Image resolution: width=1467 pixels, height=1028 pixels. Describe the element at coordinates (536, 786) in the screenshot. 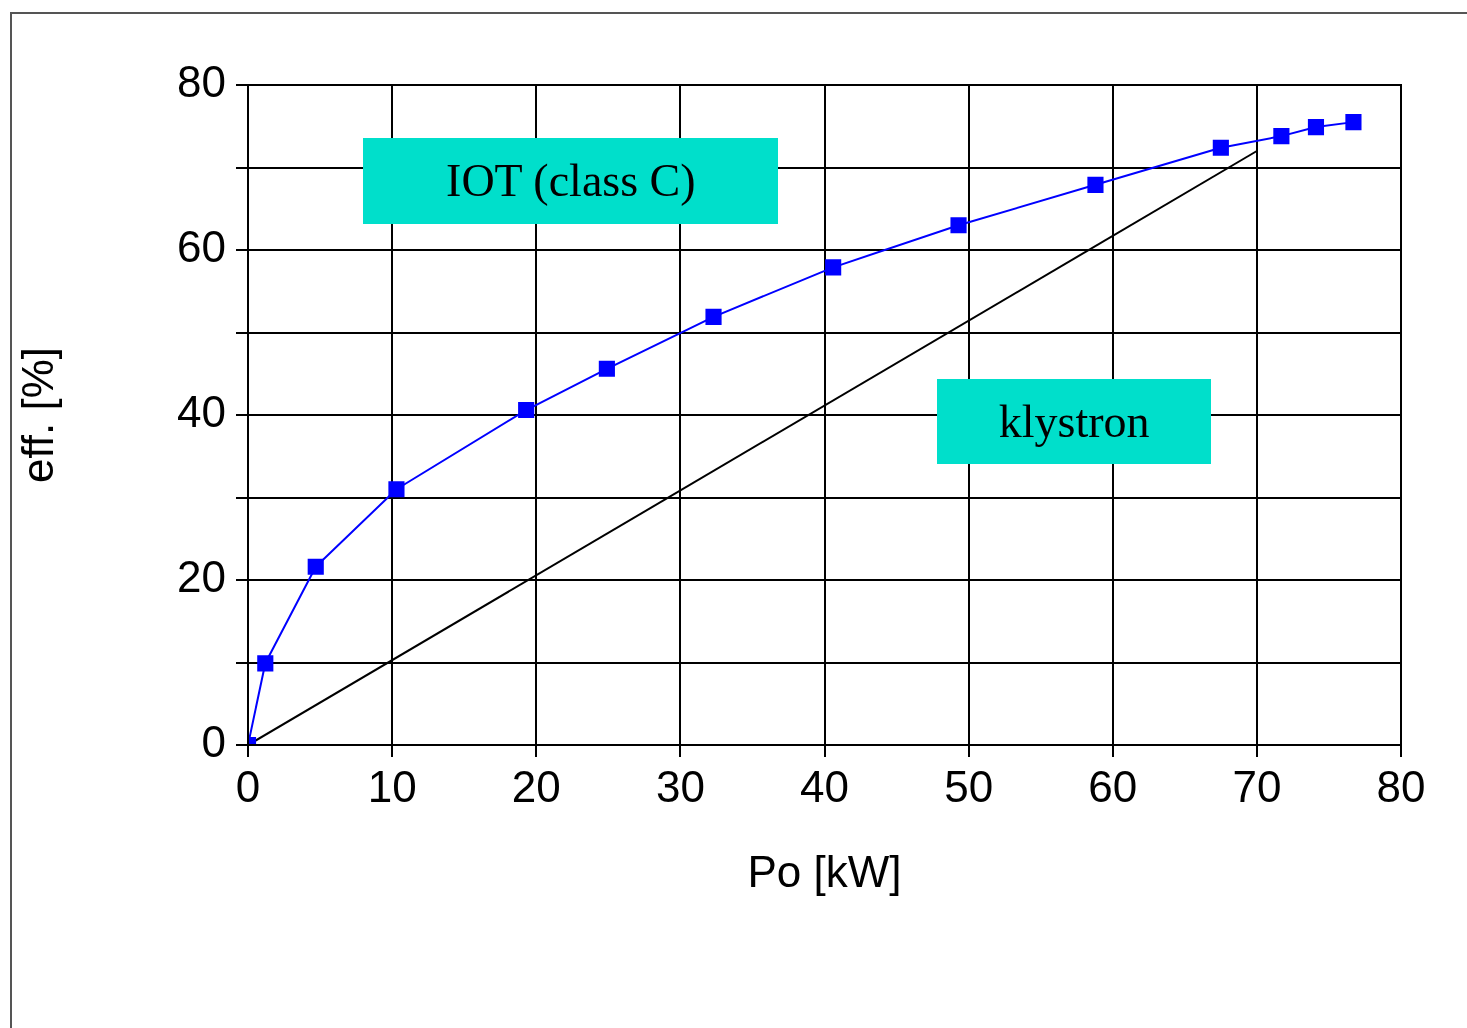

I see `x-tick-label: 20` at that location.